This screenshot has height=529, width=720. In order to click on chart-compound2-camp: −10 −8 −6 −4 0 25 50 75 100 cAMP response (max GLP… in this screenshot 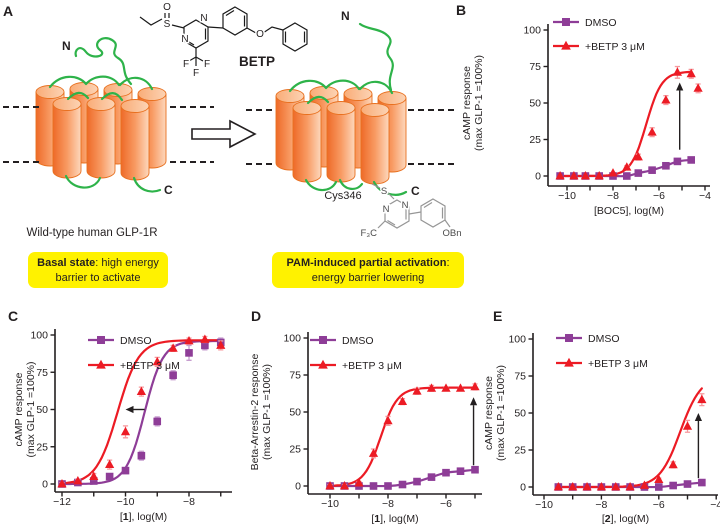, I will do `click(601, 429)`.